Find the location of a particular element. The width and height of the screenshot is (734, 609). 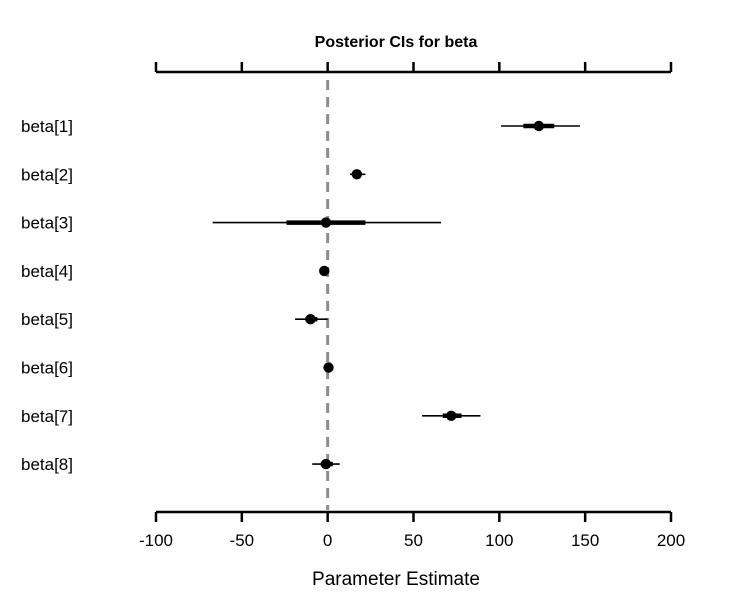

x-tick-label: 50 is located at coordinates (413, 540).